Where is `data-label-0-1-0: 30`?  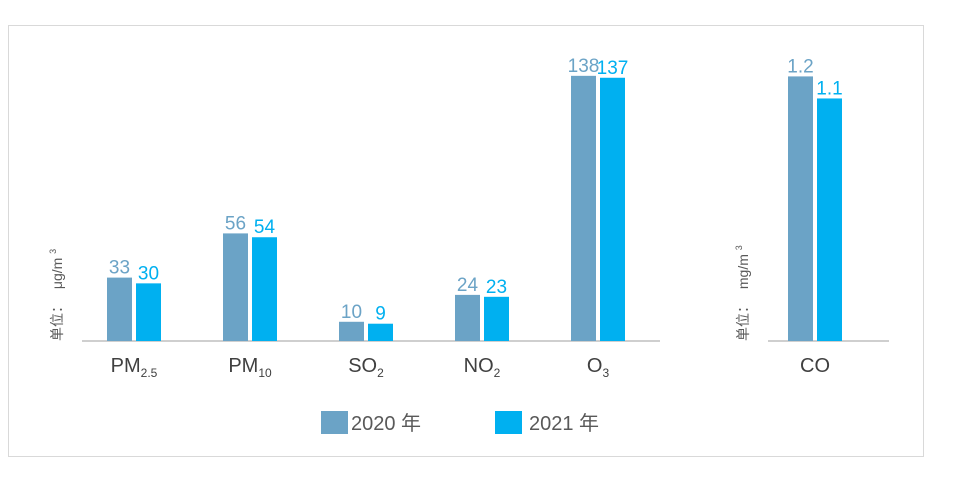
data-label-0-1-0: 30 is located at coordinates (148, 273).